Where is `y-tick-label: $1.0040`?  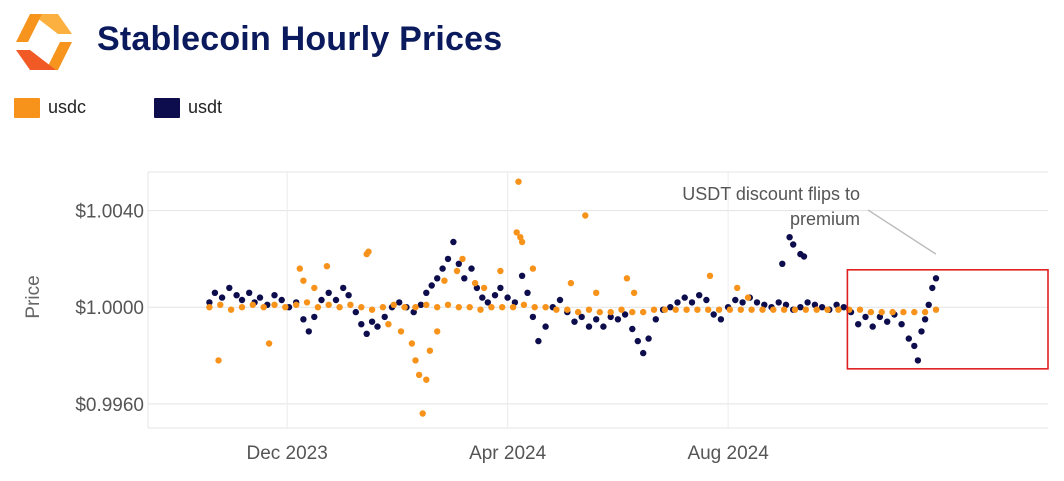
y-tick-label: $1.0040 is located at coordinates (109, 212).